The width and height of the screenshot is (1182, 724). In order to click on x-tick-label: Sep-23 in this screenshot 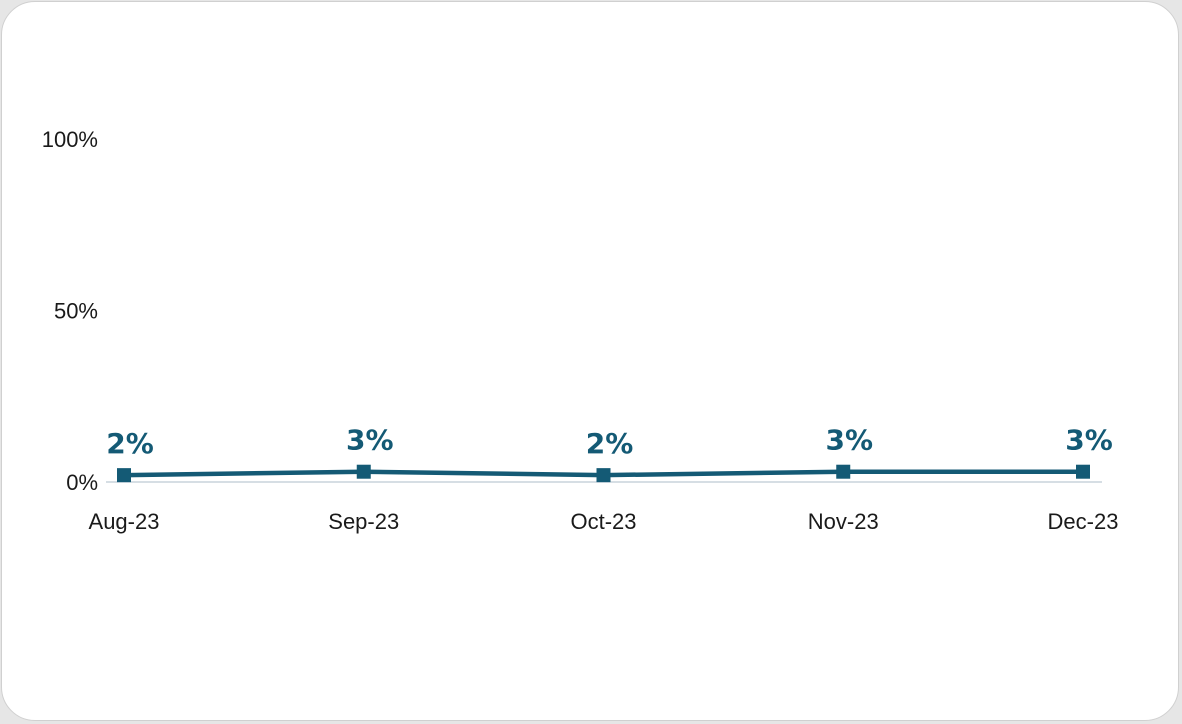, I will do `click(363, 521)`.